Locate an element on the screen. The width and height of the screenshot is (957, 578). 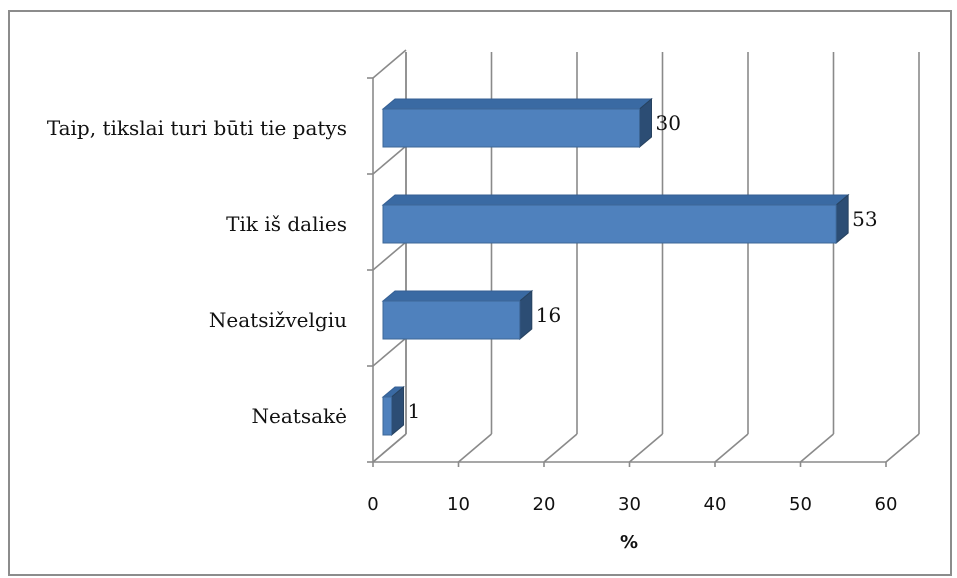
x-axis-title: % is located at coordinates (629, 542).